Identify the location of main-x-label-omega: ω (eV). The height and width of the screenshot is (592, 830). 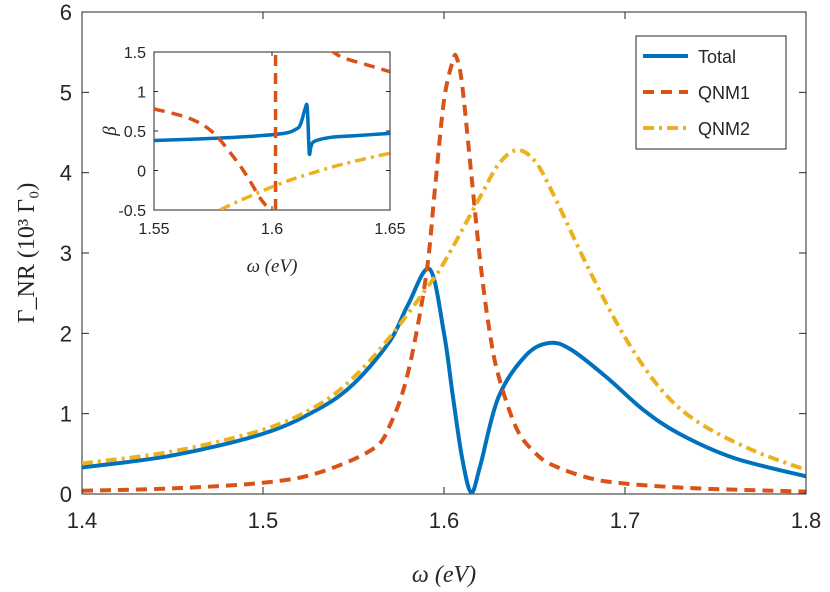
(444, 575).